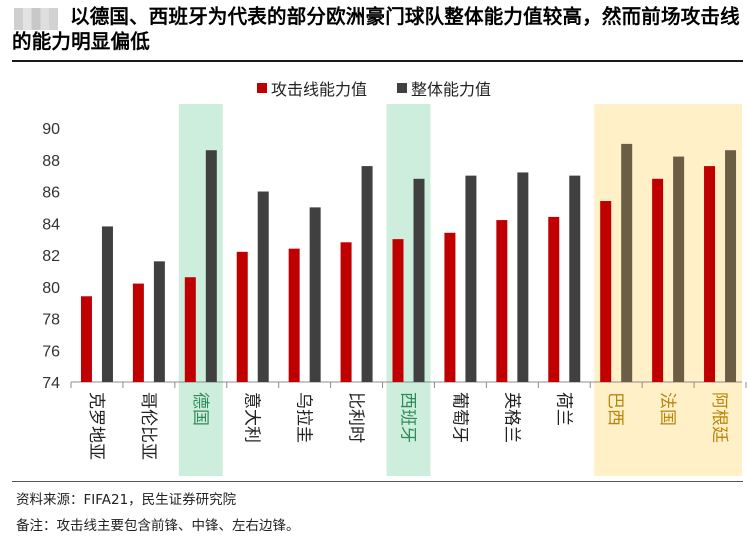 This screenshot has width=749, height=538. What do you see at coordinates (356, 417) in the screenshot?
I see `x-category-label: 比利时` at bounding box center [356, 417].